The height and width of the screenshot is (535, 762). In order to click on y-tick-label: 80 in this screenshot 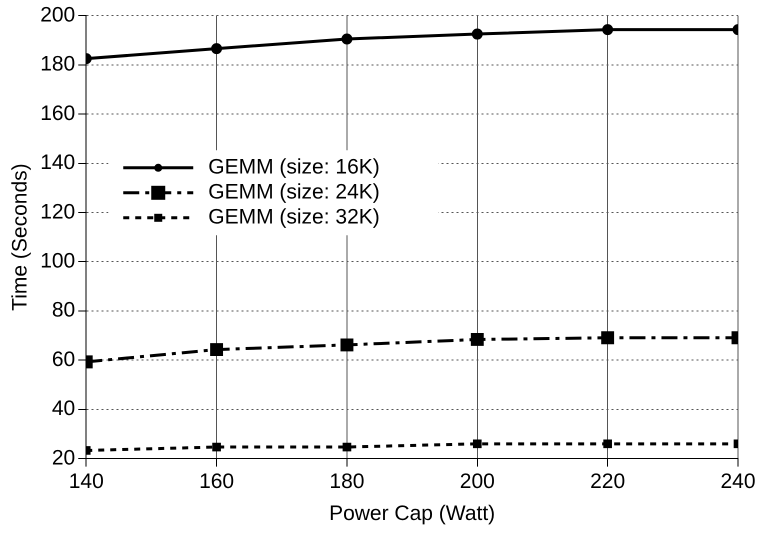, I will do `click(64, 310)`.